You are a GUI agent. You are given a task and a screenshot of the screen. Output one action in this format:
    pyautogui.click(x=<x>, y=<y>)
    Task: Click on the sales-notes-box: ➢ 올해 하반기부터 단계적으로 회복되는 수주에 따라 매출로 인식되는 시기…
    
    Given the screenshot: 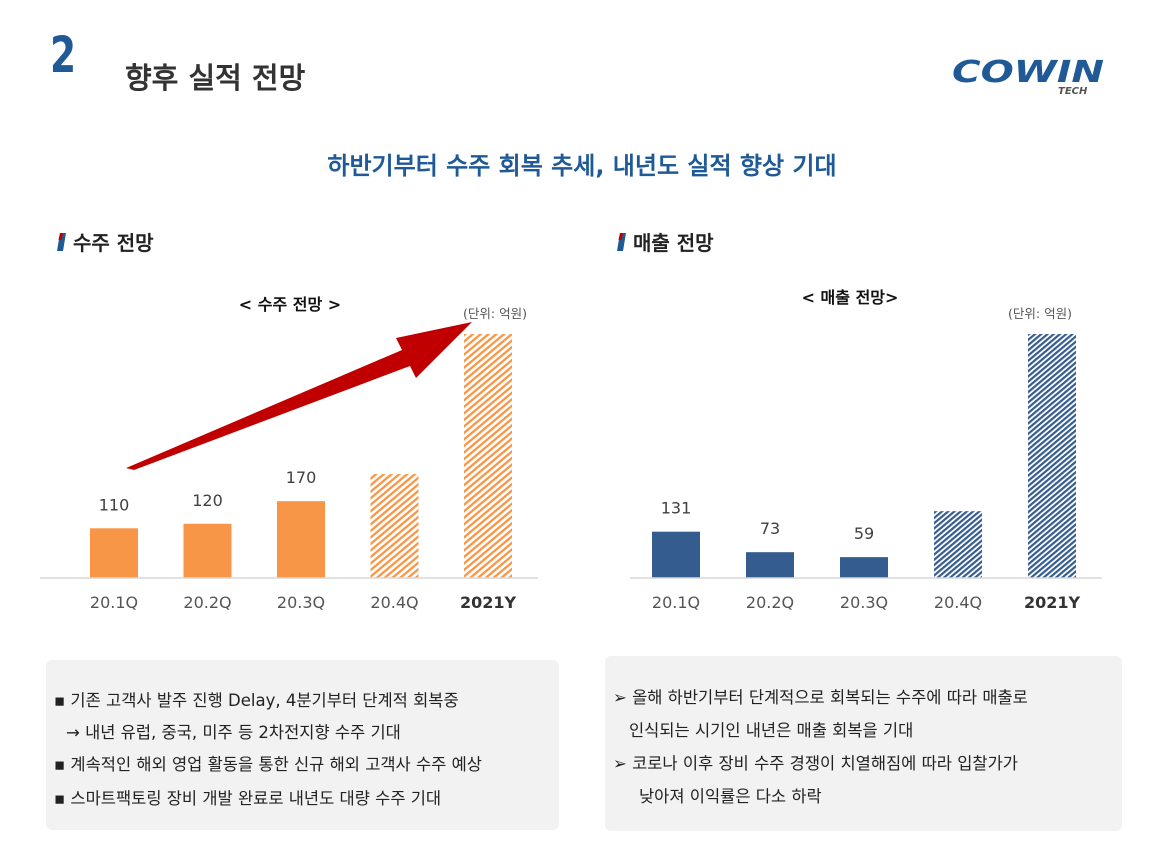 What is the action you would take?
    pyautogui.click(x=863, y=743)
    